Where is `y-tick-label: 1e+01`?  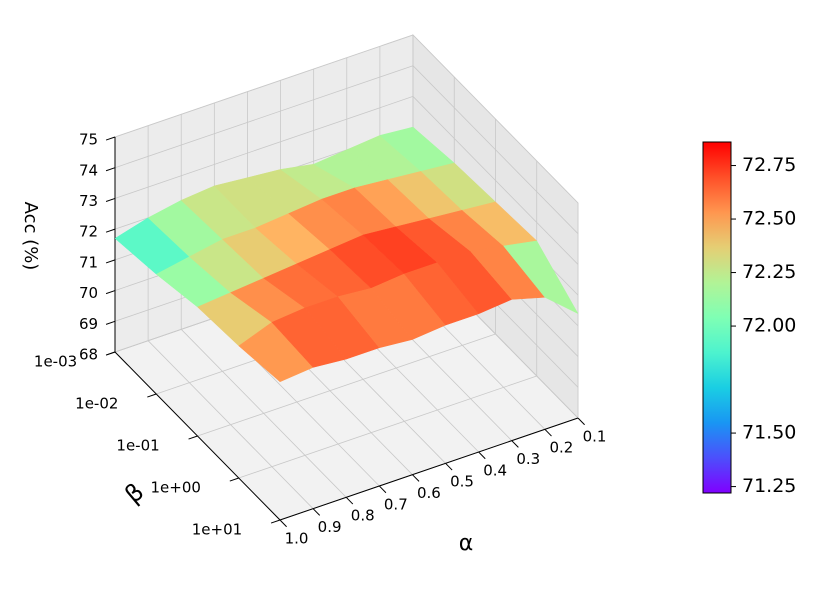
y-tick-label: 1e+01 is located at coordinates (217, 530).